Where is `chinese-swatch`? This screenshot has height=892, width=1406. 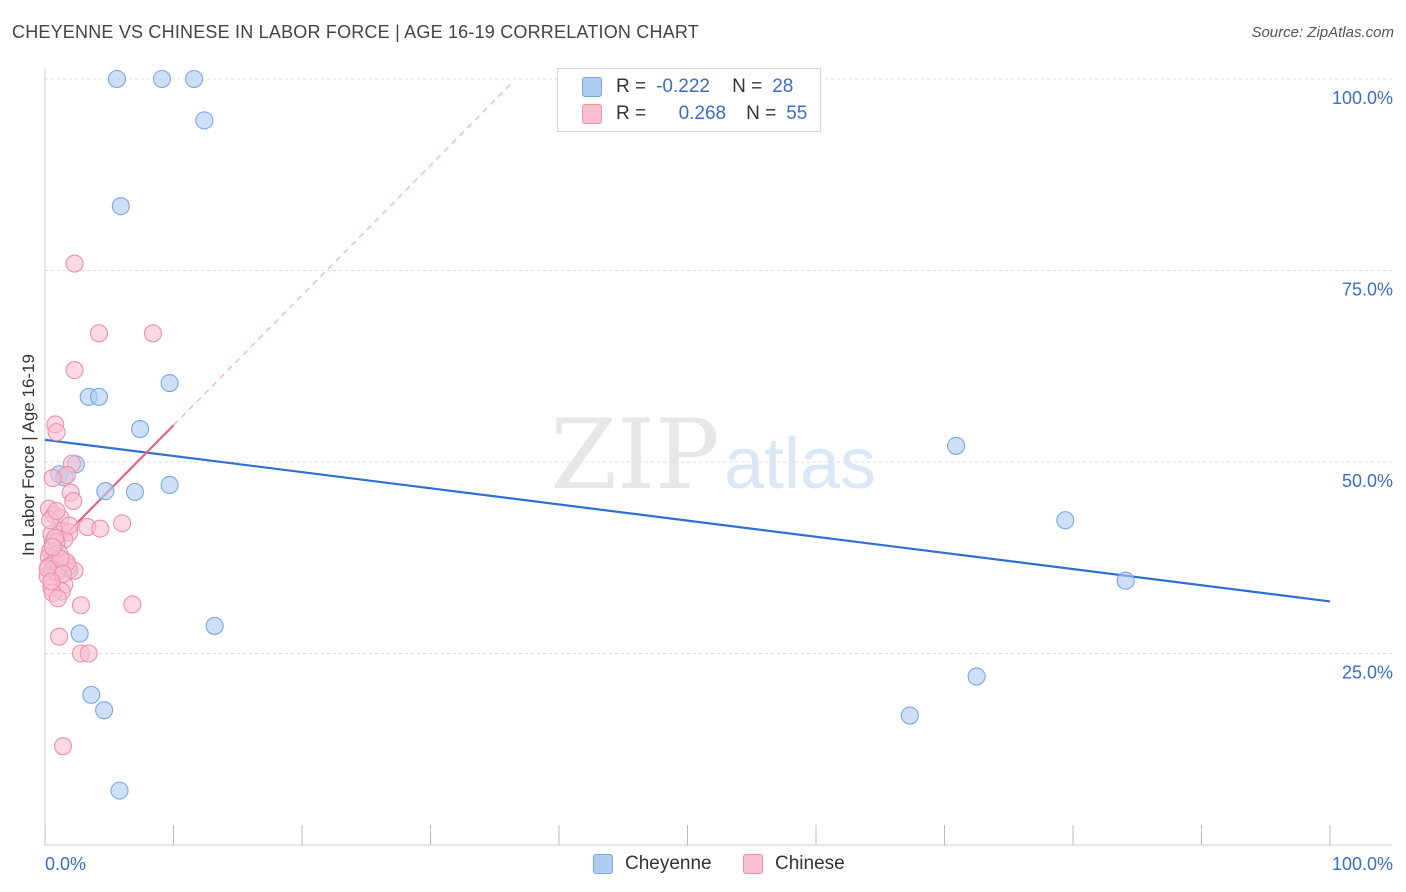
chinese-swatch is located at coordinates (592, 114).